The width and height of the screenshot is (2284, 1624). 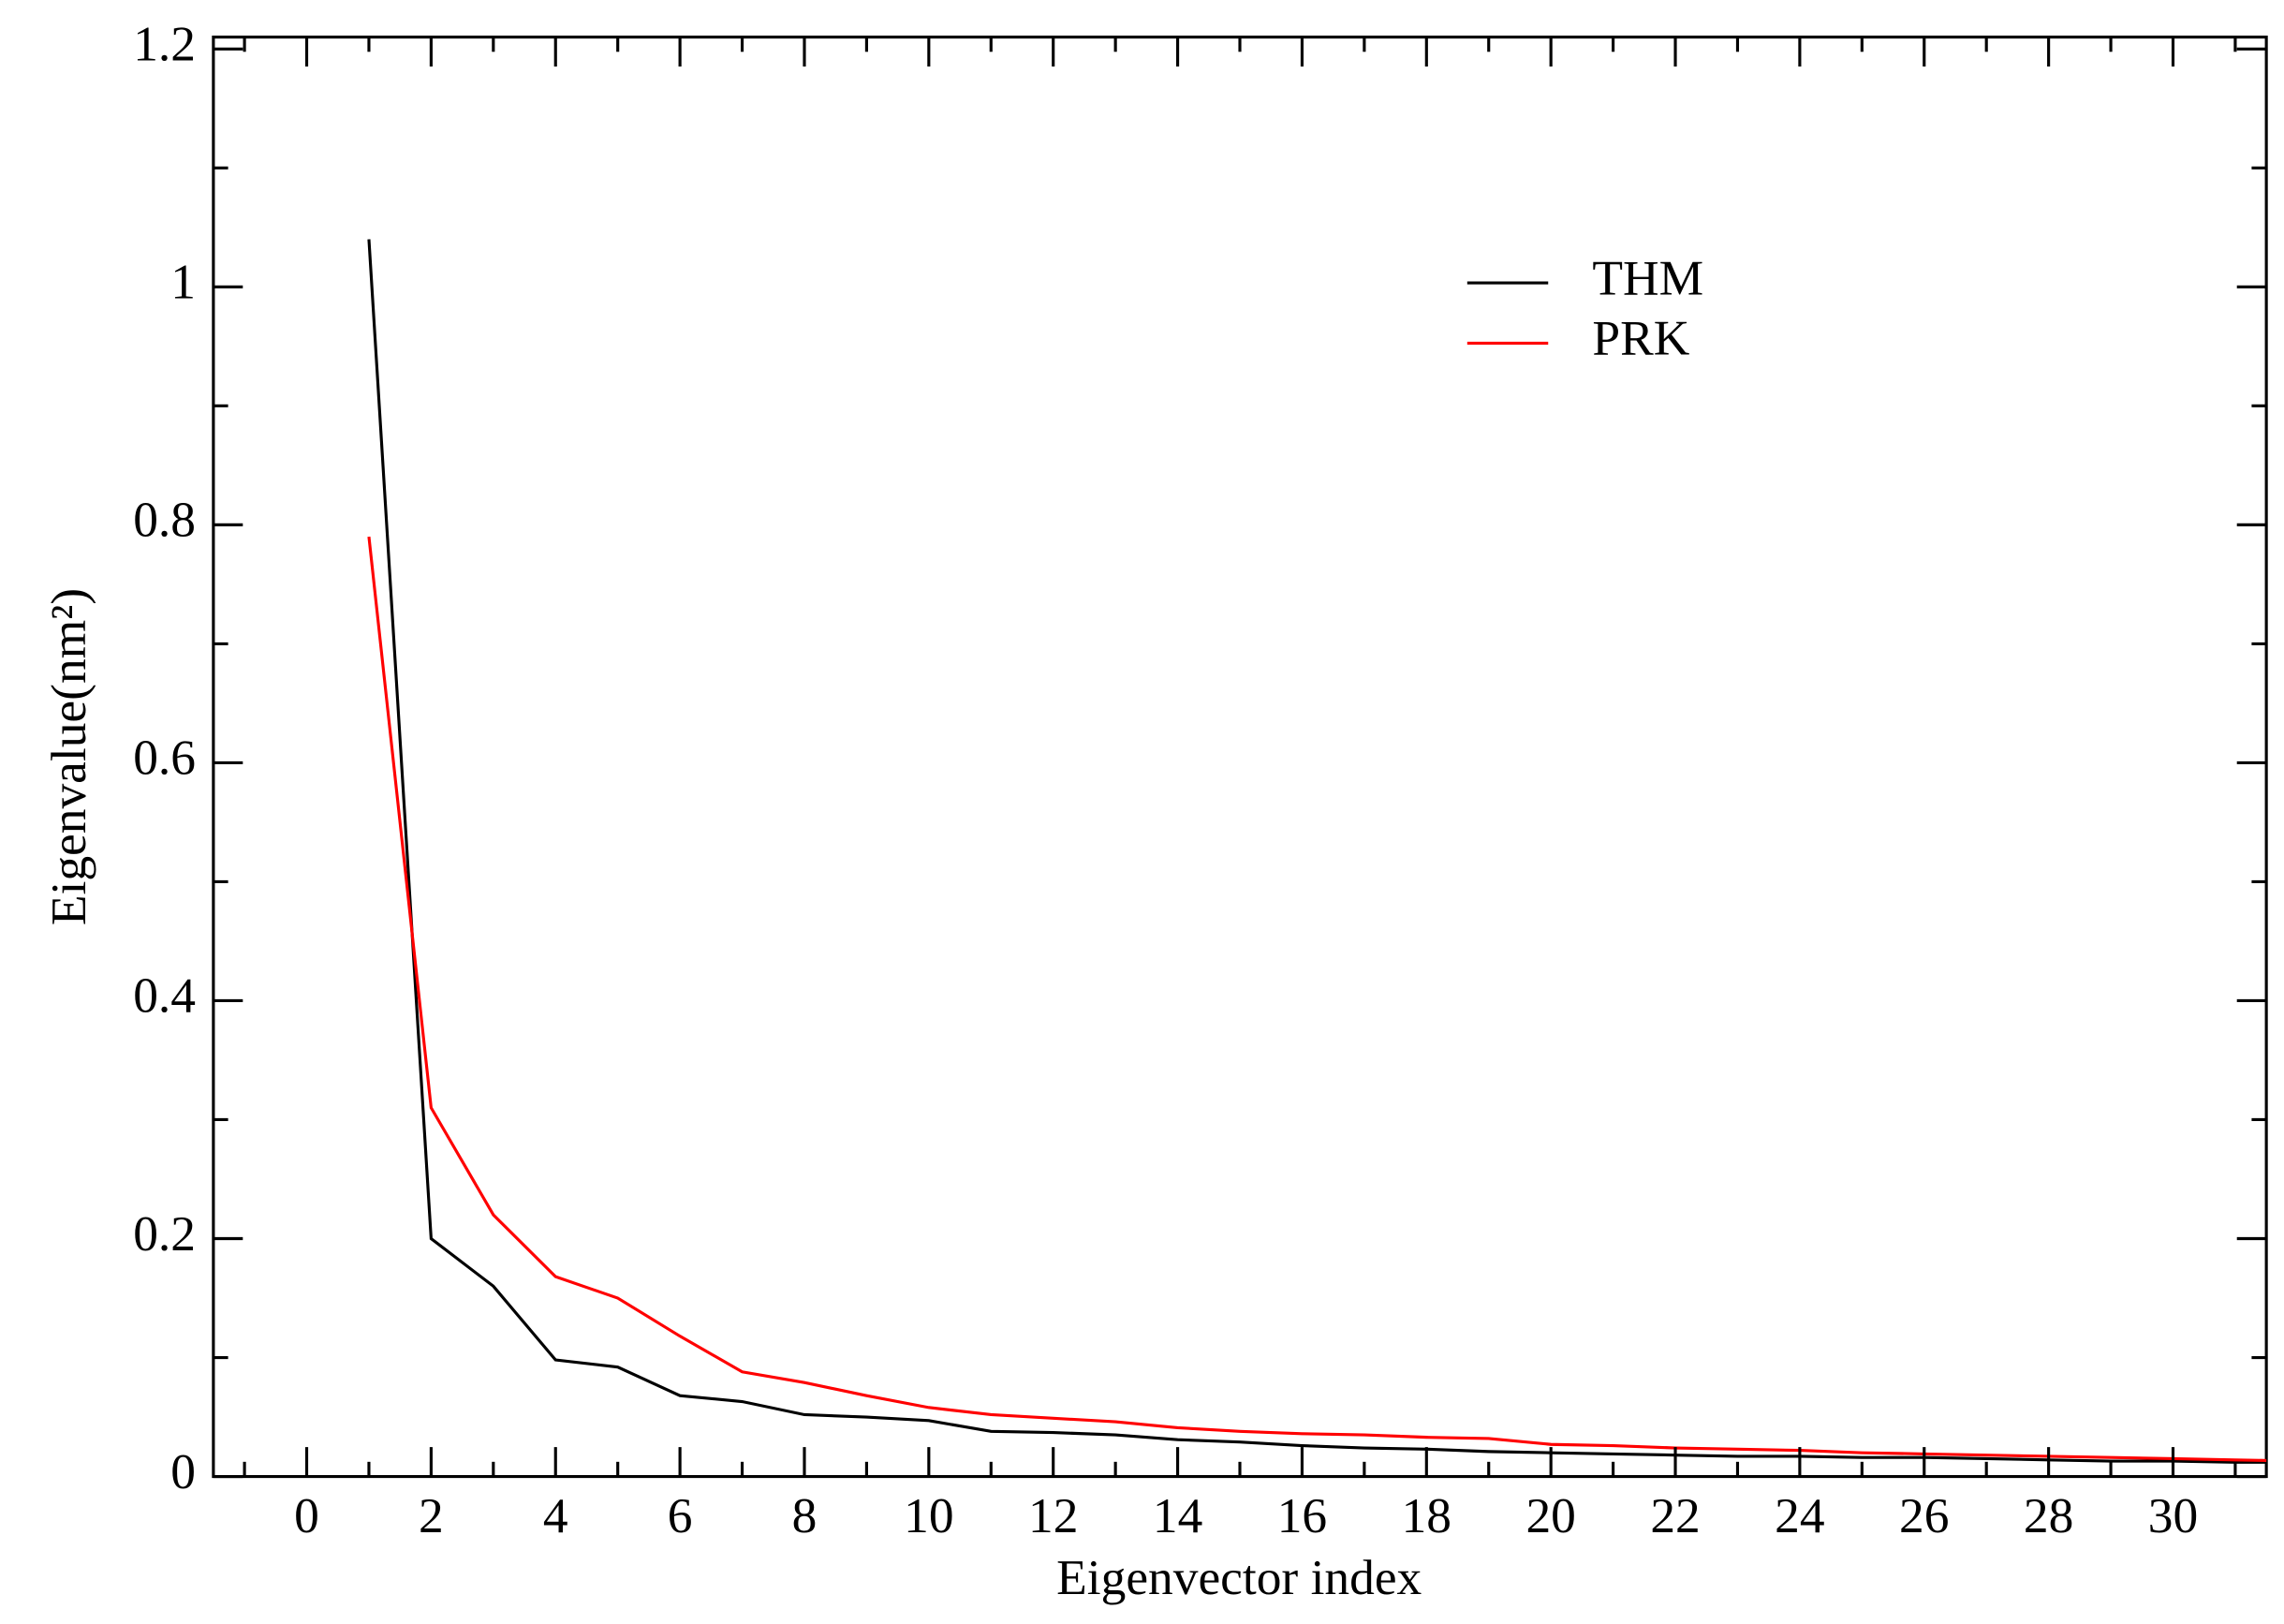 What do you see at coordinates (431, 1515) in the screenshot?
I see `x-tick-label: 2` at bounding box center [431, 1515].